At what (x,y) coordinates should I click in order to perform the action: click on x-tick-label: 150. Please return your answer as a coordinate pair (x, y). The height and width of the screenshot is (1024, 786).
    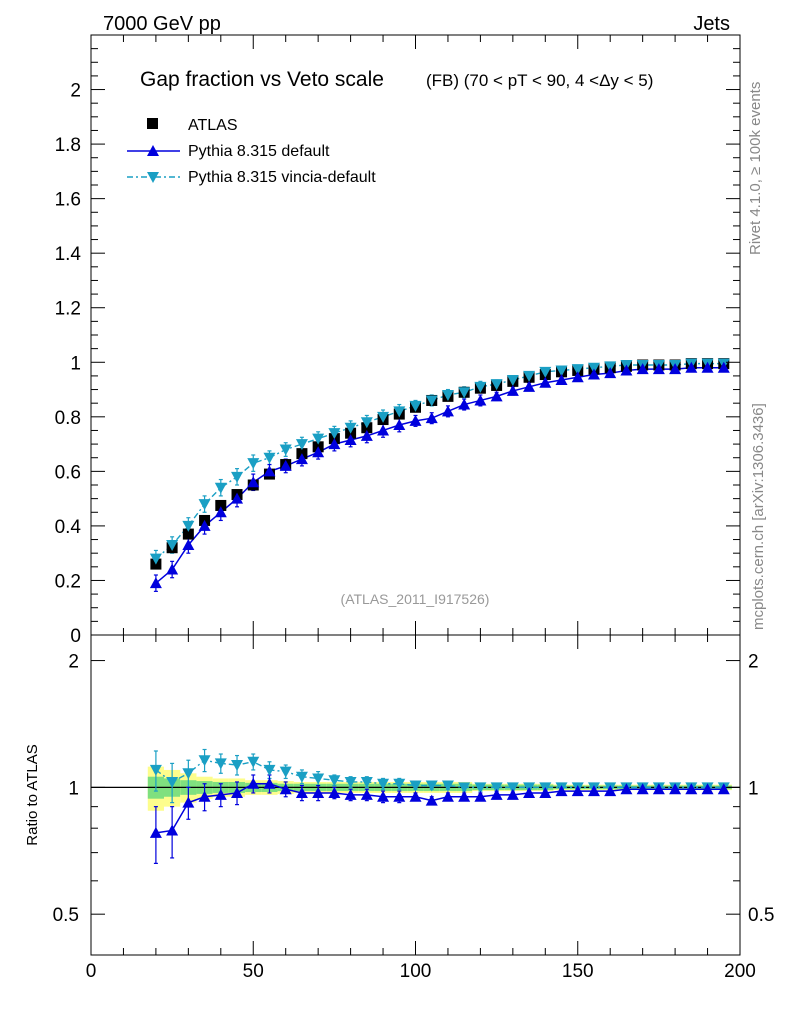
    Looking at the image, I should click on (578, 971).